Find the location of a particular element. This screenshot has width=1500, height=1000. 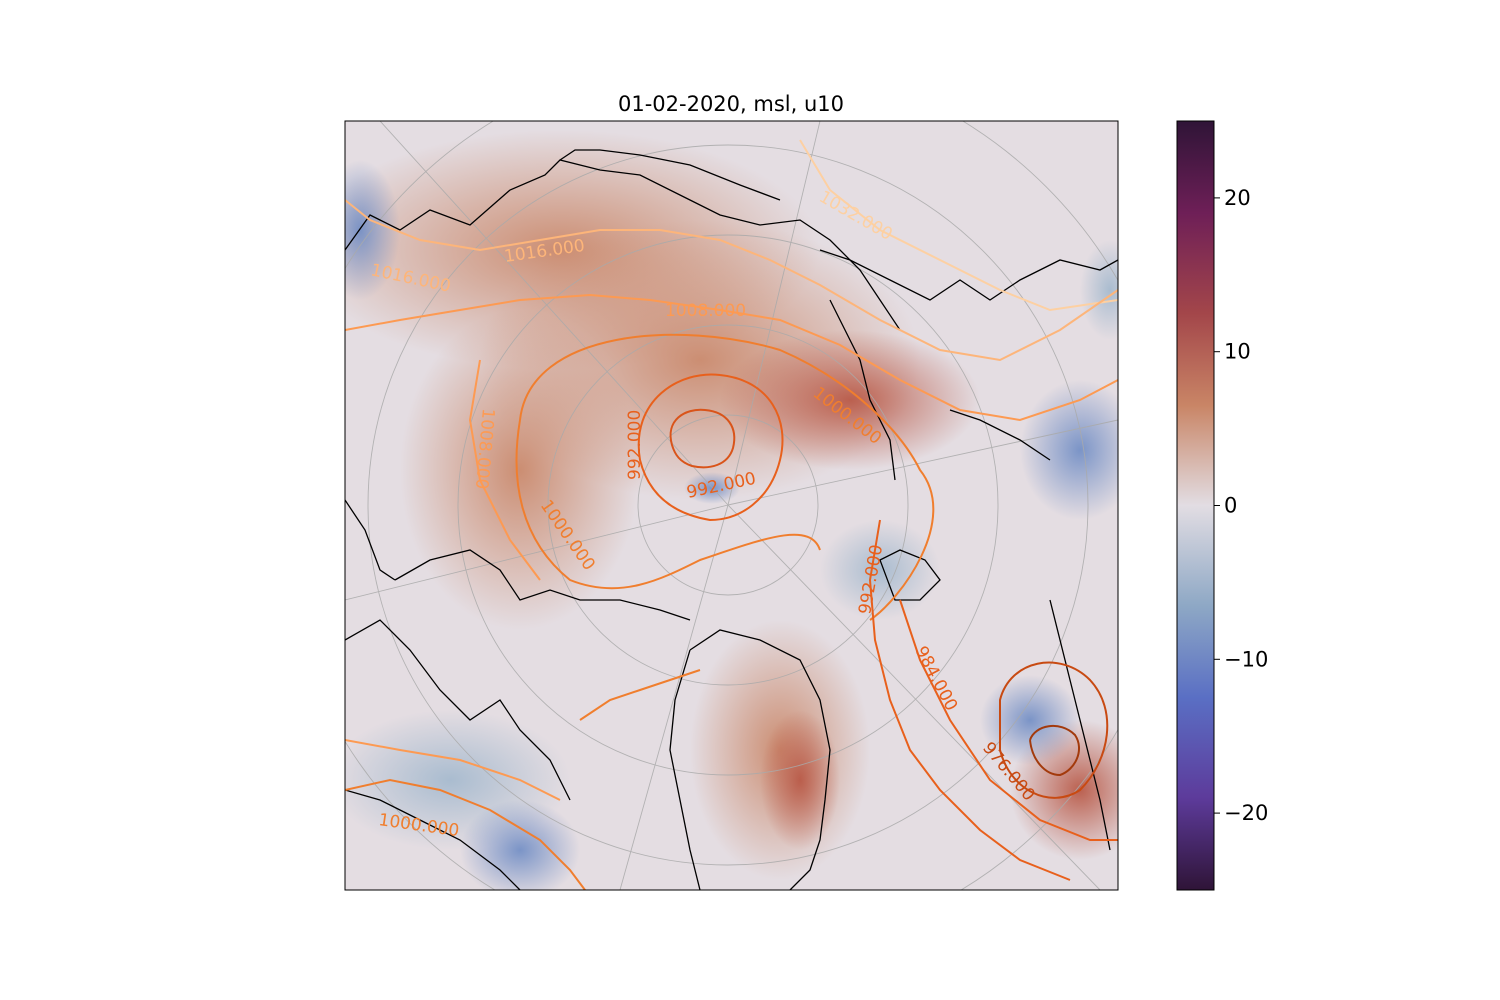

contour-1000-south is located at coordinates (465, 834).